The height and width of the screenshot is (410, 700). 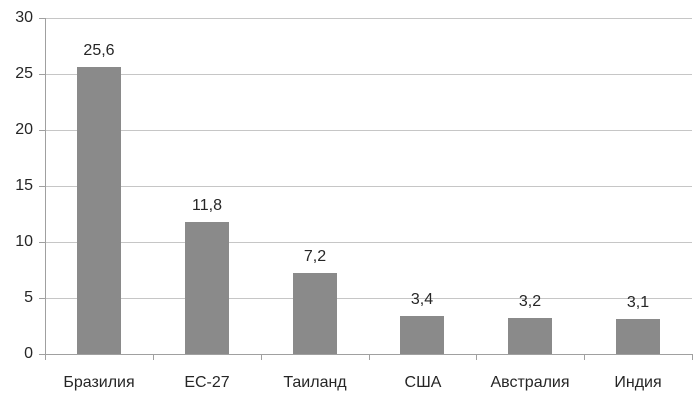 What do you see at coordinates (99, 50) in the screenshot?
I see `bar-value-label: 25,6` at bounding box center [99, 50].